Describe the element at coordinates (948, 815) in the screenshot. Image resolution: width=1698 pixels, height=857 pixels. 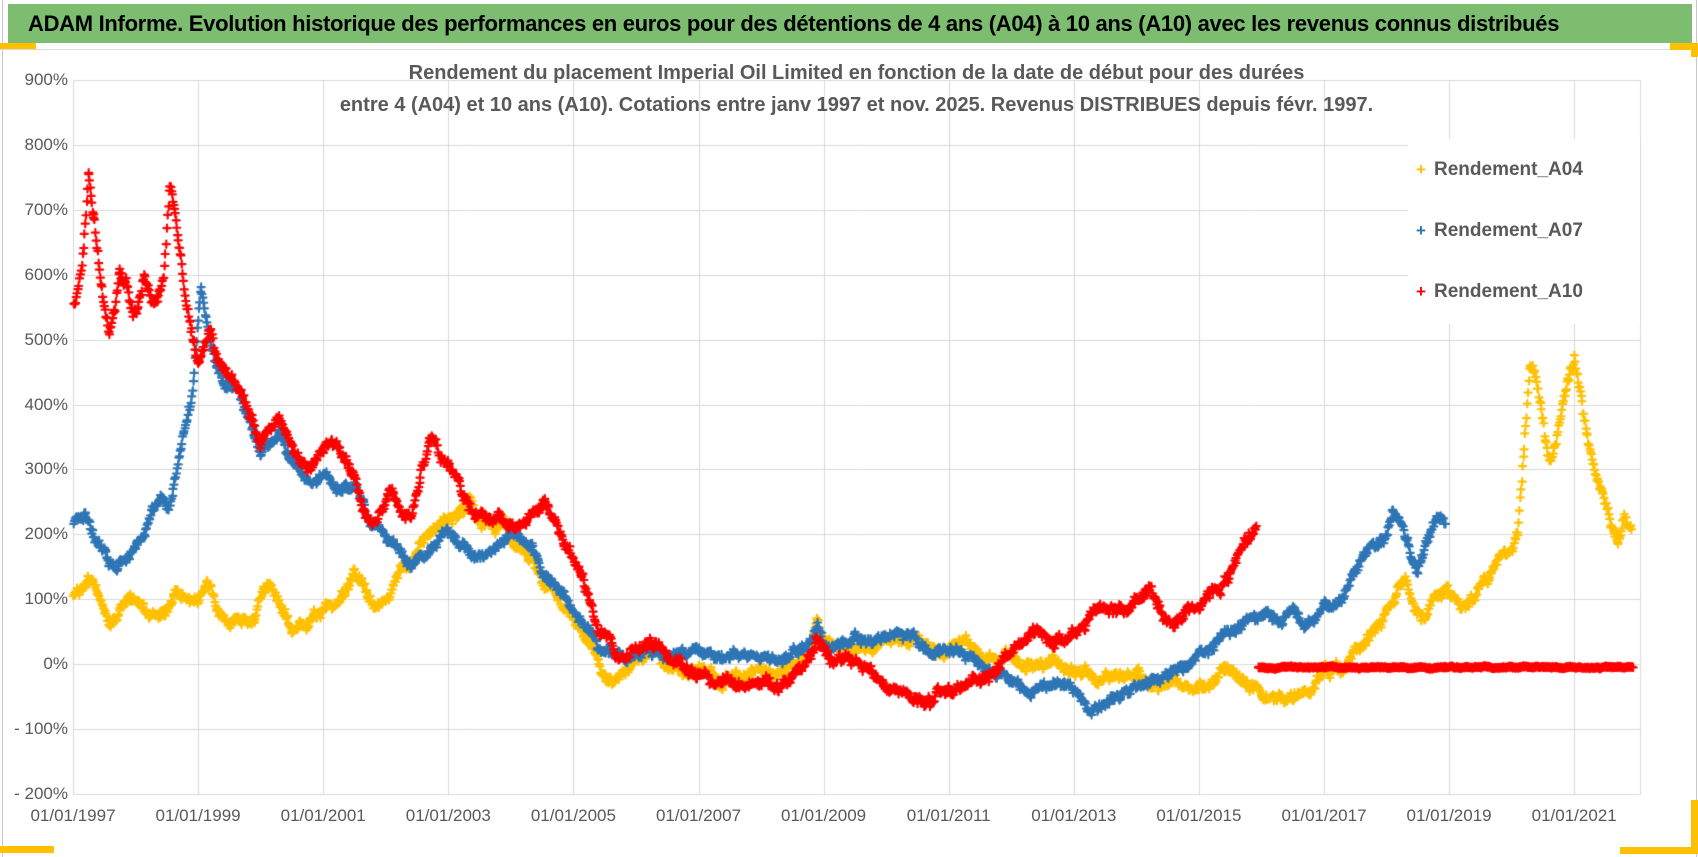
I see `x-tick-label: 01/01/2011` at that location.